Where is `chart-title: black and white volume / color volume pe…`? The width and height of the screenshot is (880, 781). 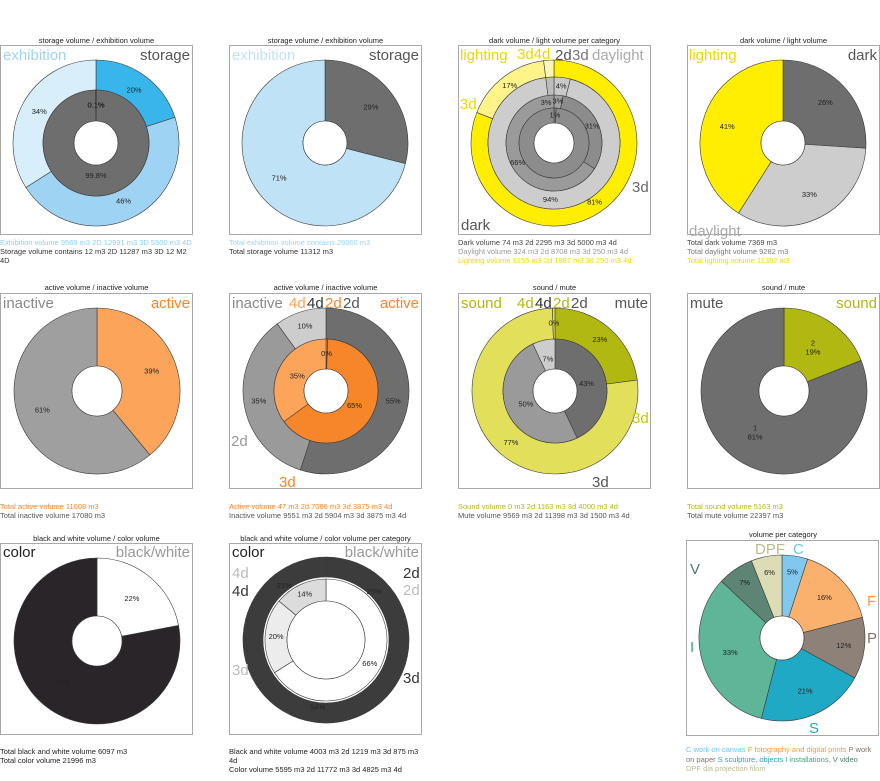
chart-title: black and white volume / color volume pe… is located at coordinates (325, 538).